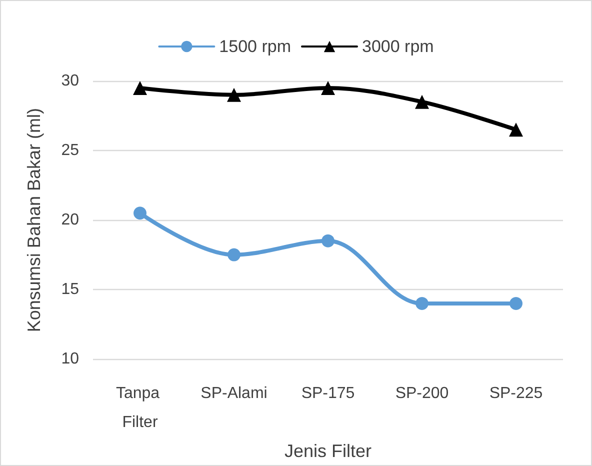  What do you see at coordinates (328, 393) in the screenshot?
I see `x-tick-label: SP-175` at bounding box center [328, 393].